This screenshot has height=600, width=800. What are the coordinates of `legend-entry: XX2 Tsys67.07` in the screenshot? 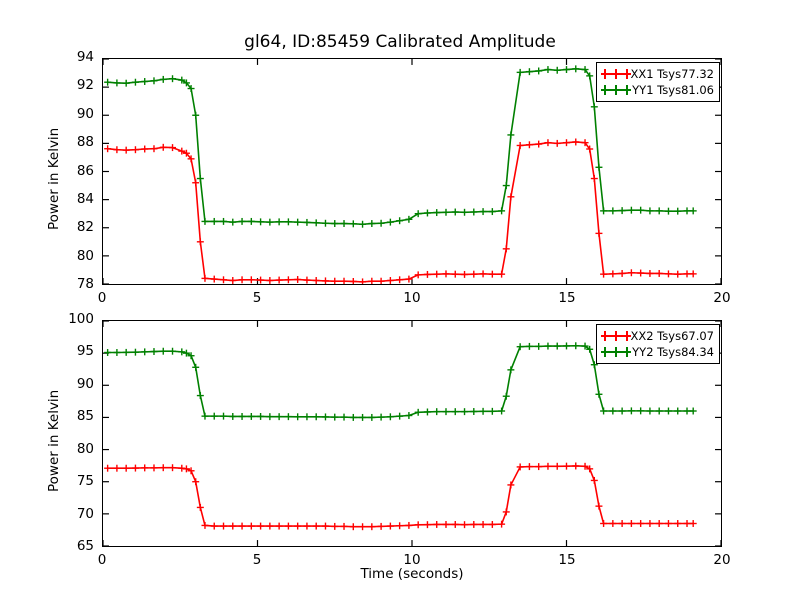 It's located at (657, 336).